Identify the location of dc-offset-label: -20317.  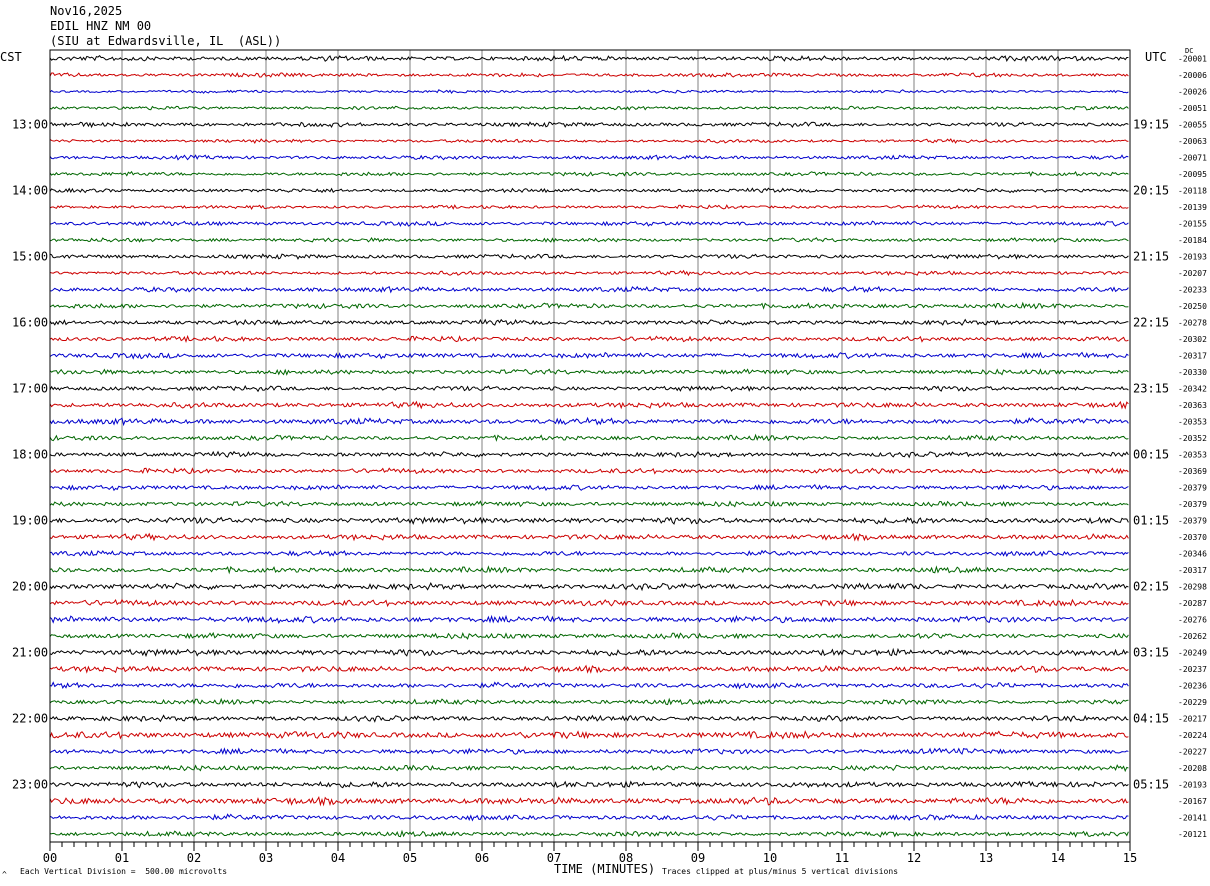
(1192, 356).